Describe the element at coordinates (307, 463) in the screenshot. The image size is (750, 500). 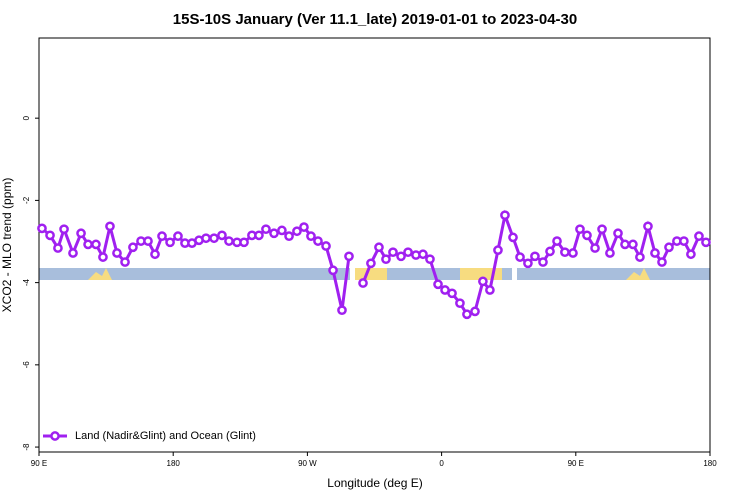
I see `x-tick-label: 90 W` at that location.